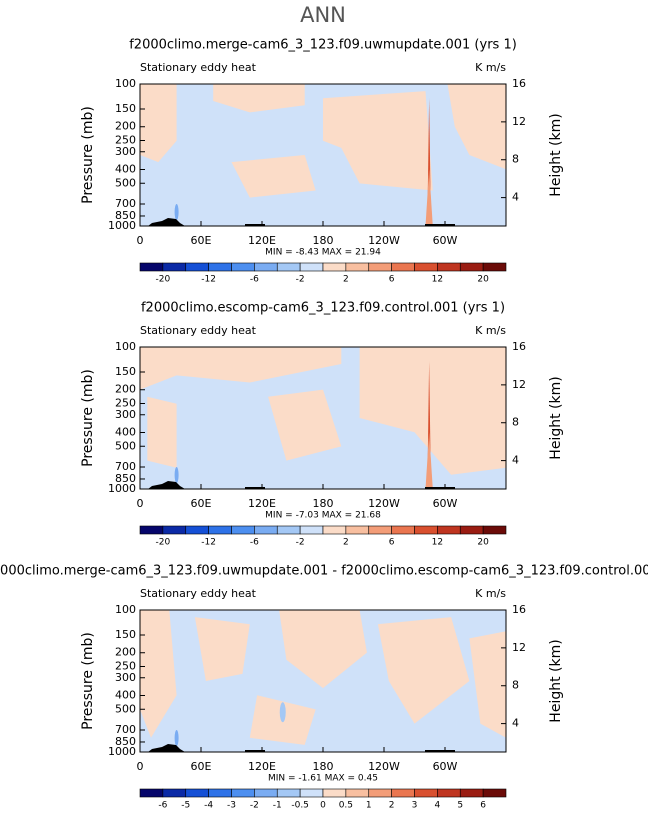 Image resolution: width=648 pixels, height=813 pixels. Describe the element at coordinates (125, 478) in the screenshot. I see `y-tick-label: 850` at that location.